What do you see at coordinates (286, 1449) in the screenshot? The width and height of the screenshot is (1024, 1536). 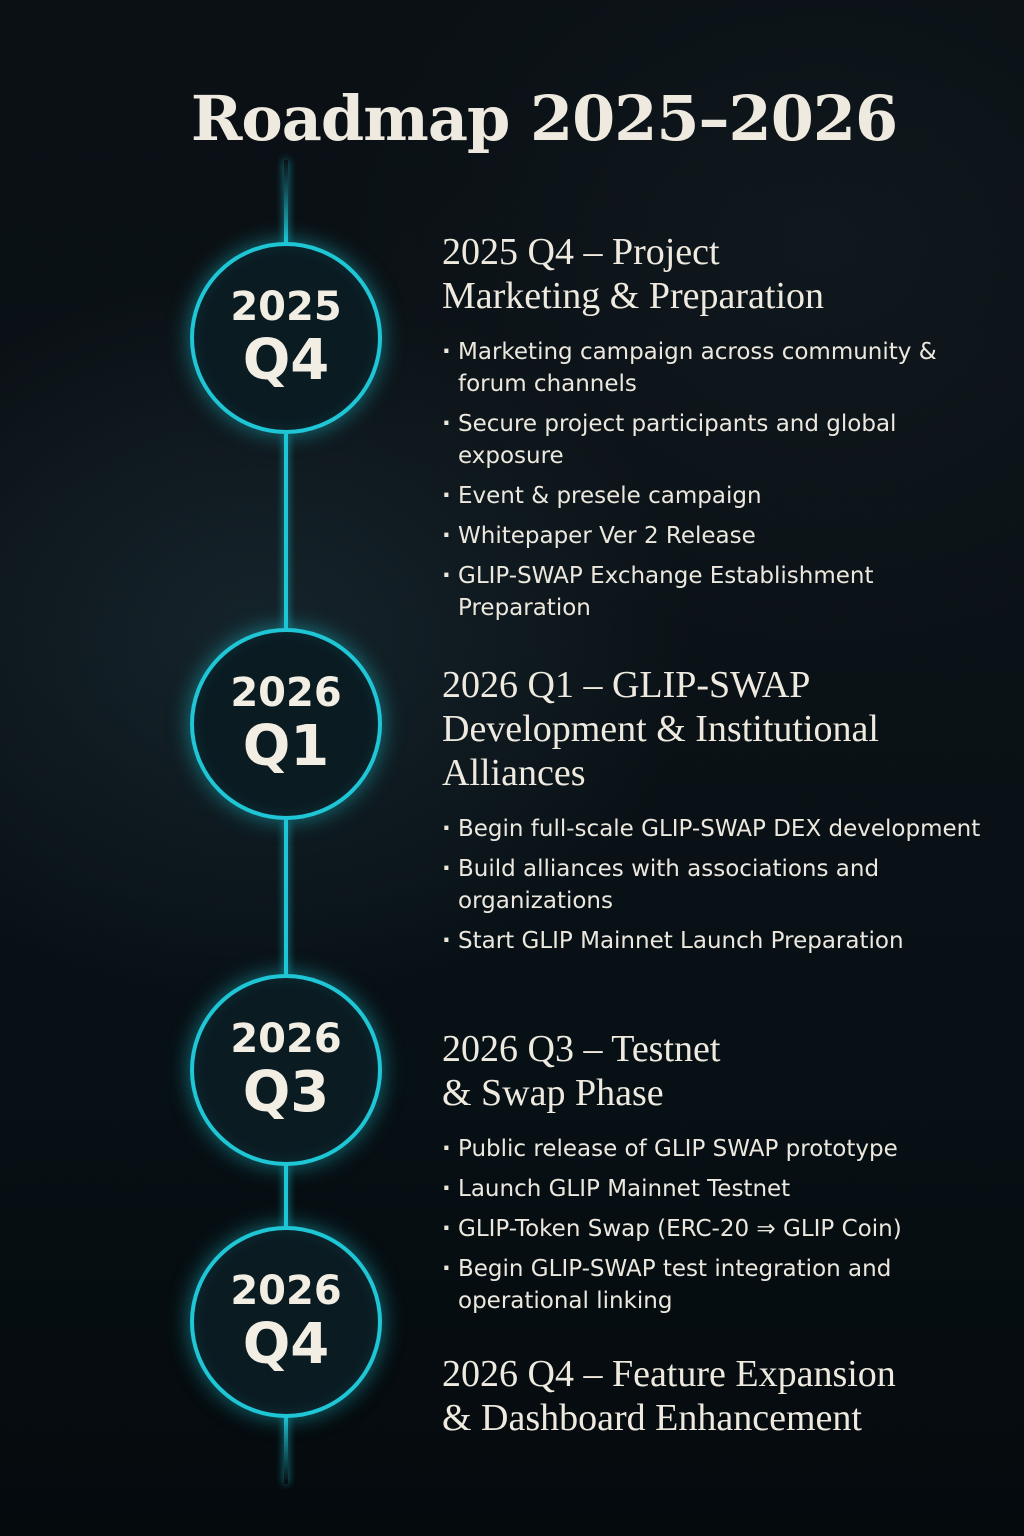 I see `timeline-line-bottom` at bounding box center [286, 1449].